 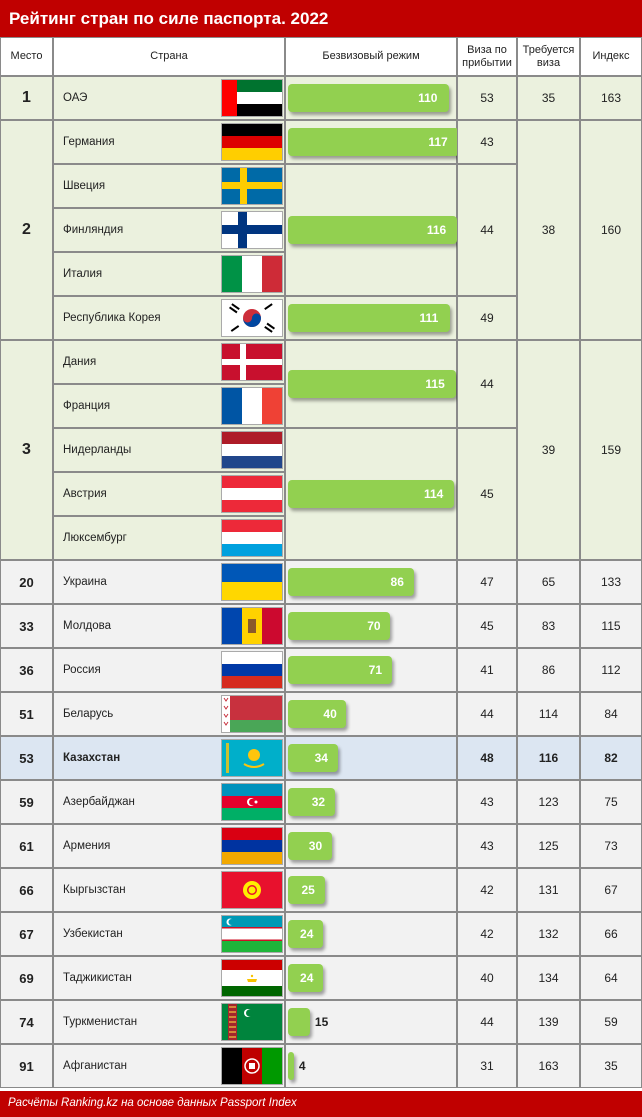 I want to click on tajikistan-flag-icon, so click(x=252, y=978).